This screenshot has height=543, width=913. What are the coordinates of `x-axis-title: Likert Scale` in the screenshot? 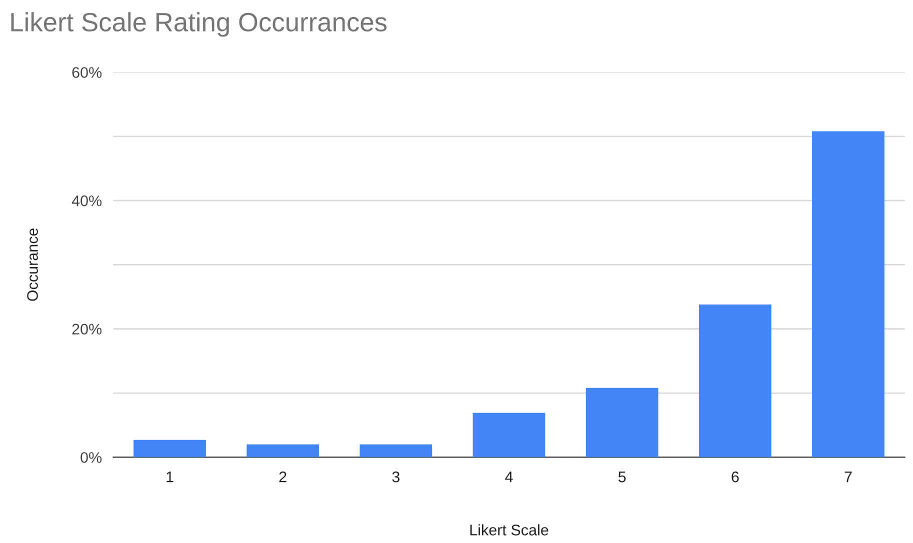 It's located at (509, 530).